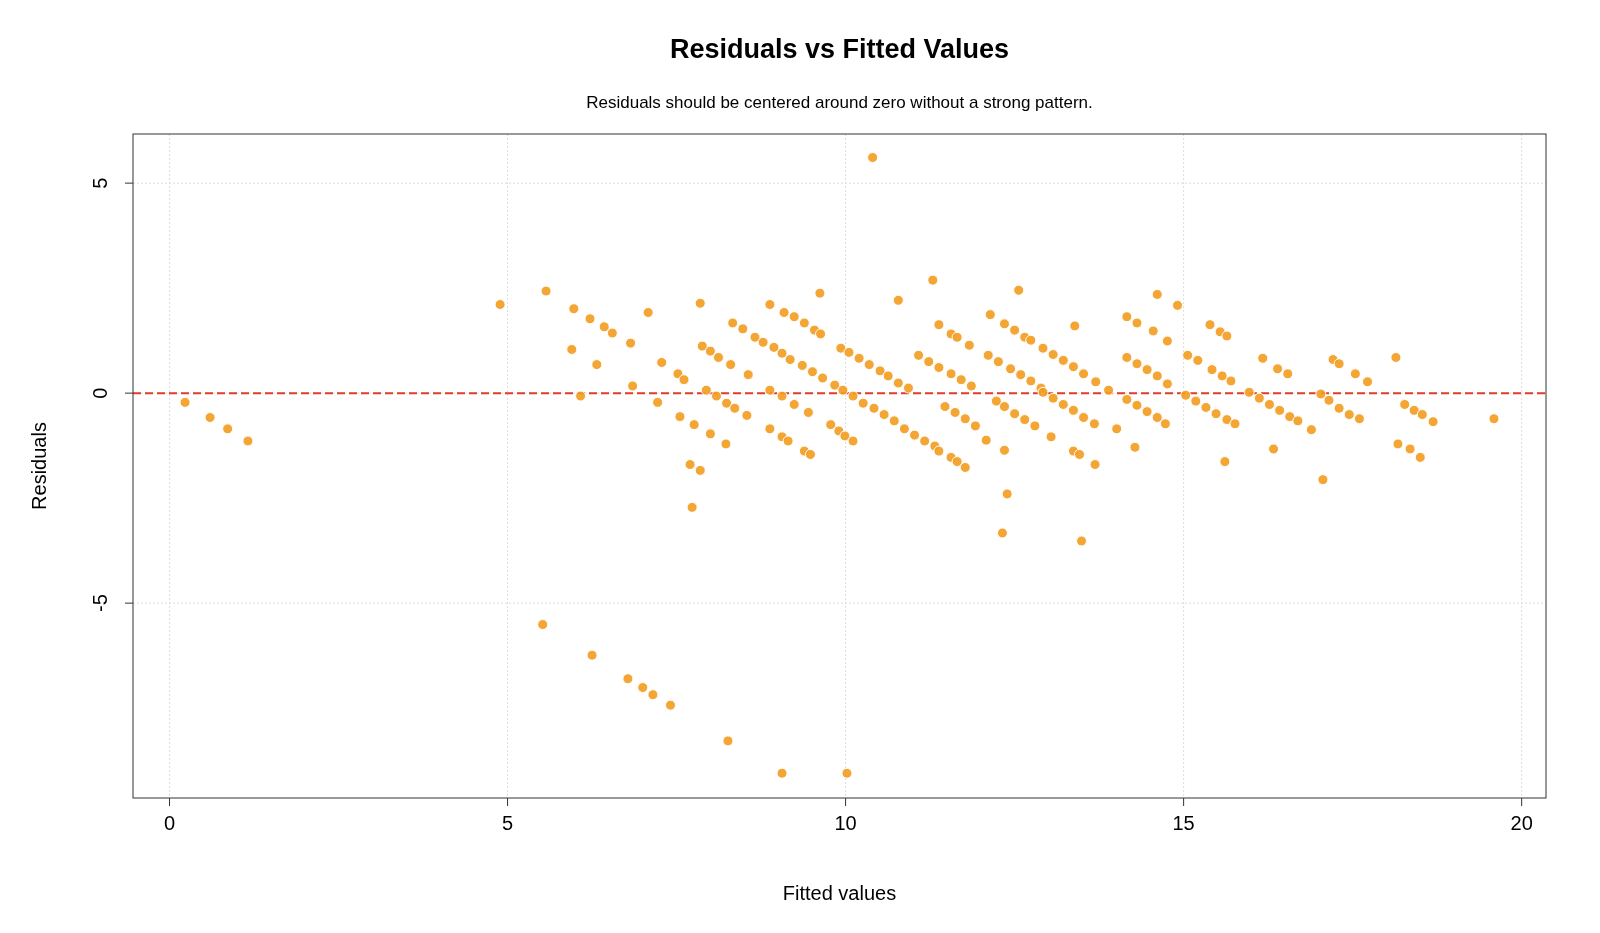 This screenshot has width=1600, height=933. Describe the element at coordinates (100, 603) in the screenshot. I see `y-tick-label: -5` at that location.